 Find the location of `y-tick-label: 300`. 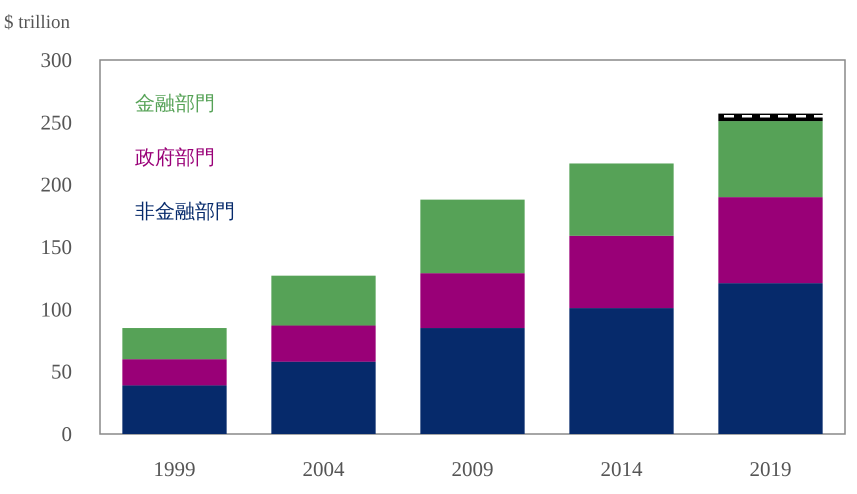

y-tick-label: 300 is located at coordinates (56, 60).